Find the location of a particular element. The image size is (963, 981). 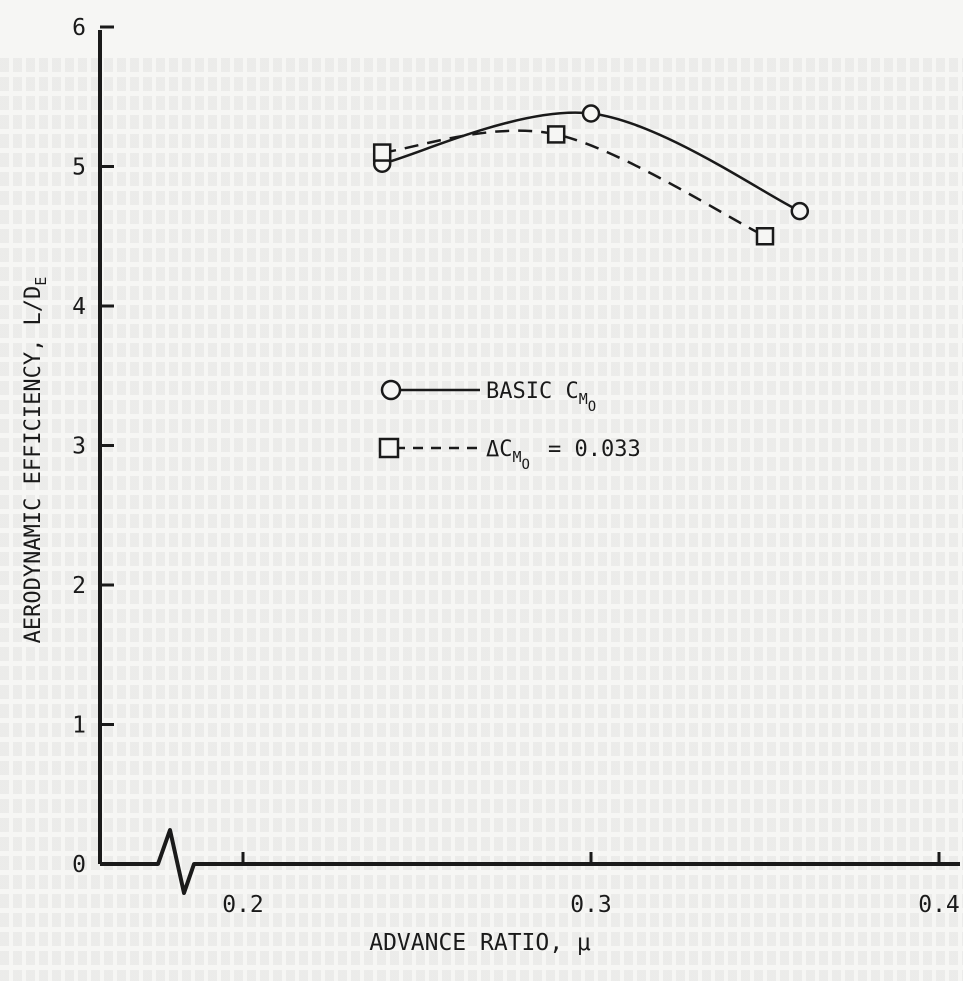

x-tick-label: 0.4 is located at coordinates (939, 905).